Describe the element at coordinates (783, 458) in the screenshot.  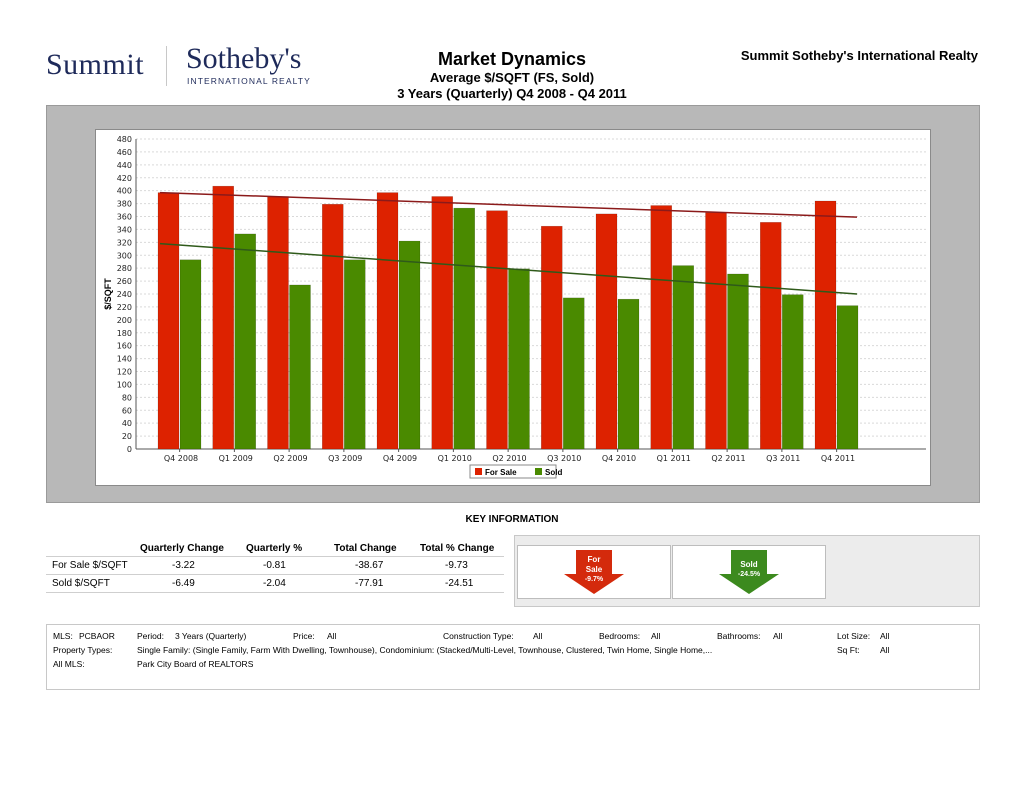
I see `x-tick-label: Q3 2011` at that location.